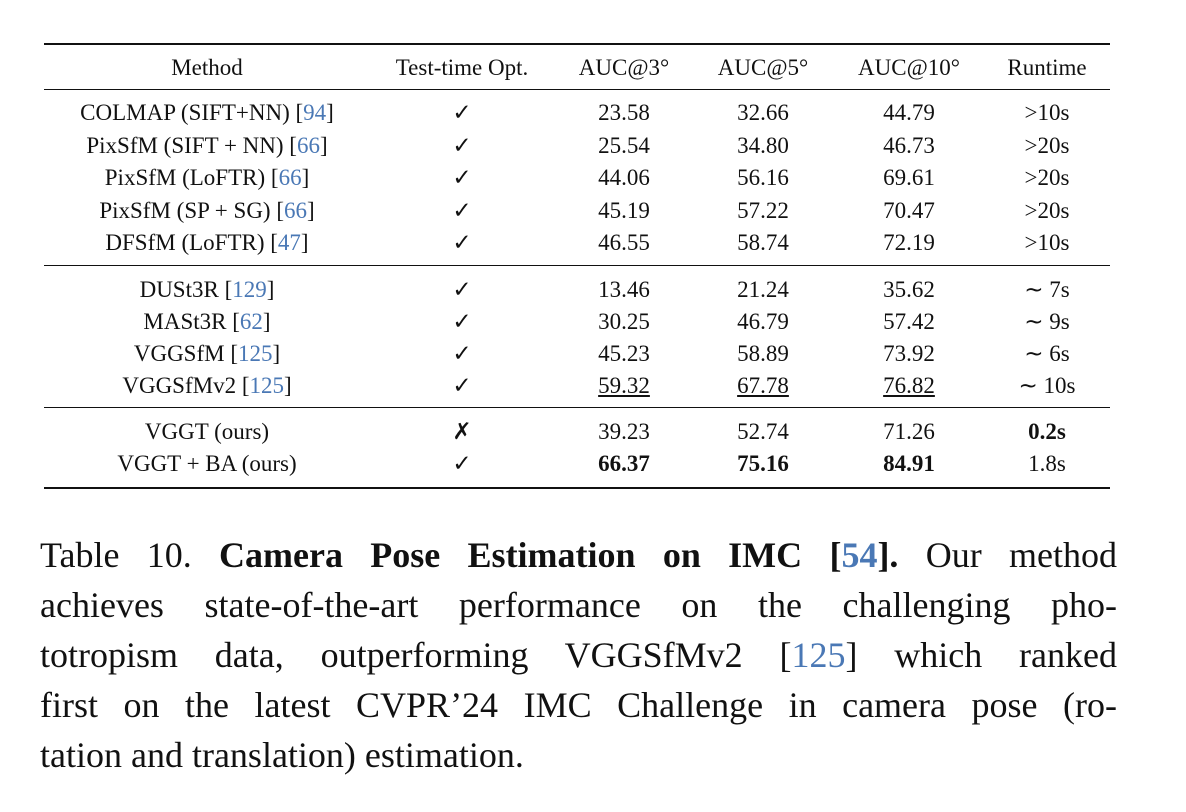 This screenshot has height=812, width=1186. What do you see at coordinates (624, 385) in the screenshot?
I see `auc-value: 59.32` at bounding box center [624, 385].